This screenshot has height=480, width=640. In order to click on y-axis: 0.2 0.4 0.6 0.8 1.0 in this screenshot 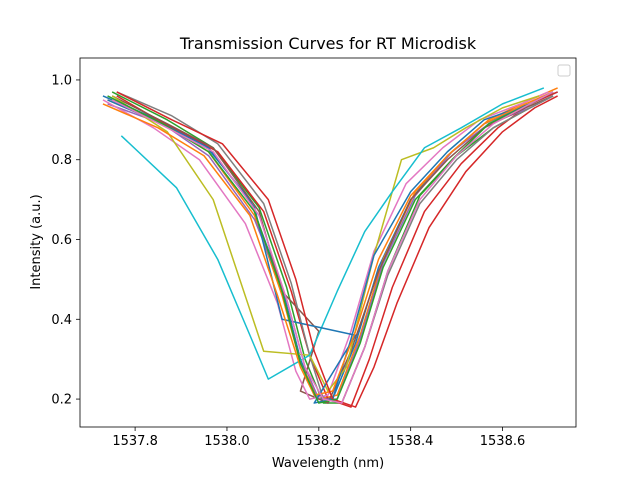, I will do `click(65, 240)`.